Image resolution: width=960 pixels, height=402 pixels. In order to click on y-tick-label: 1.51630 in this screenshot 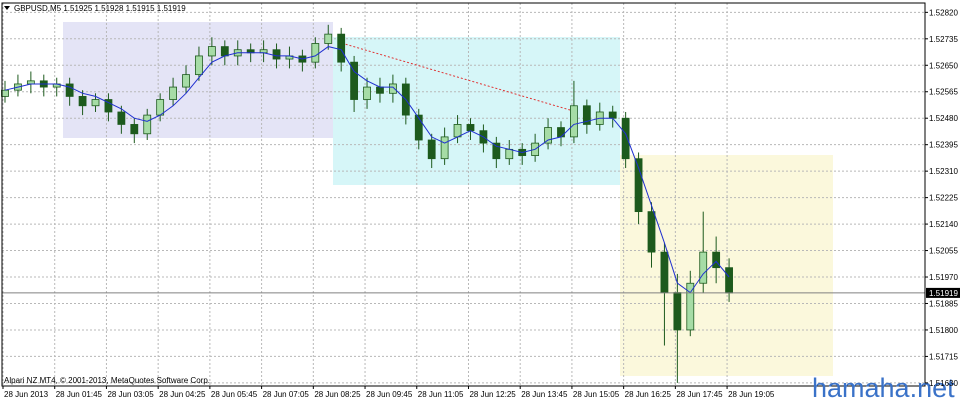, I will do `click(943, 383)`.